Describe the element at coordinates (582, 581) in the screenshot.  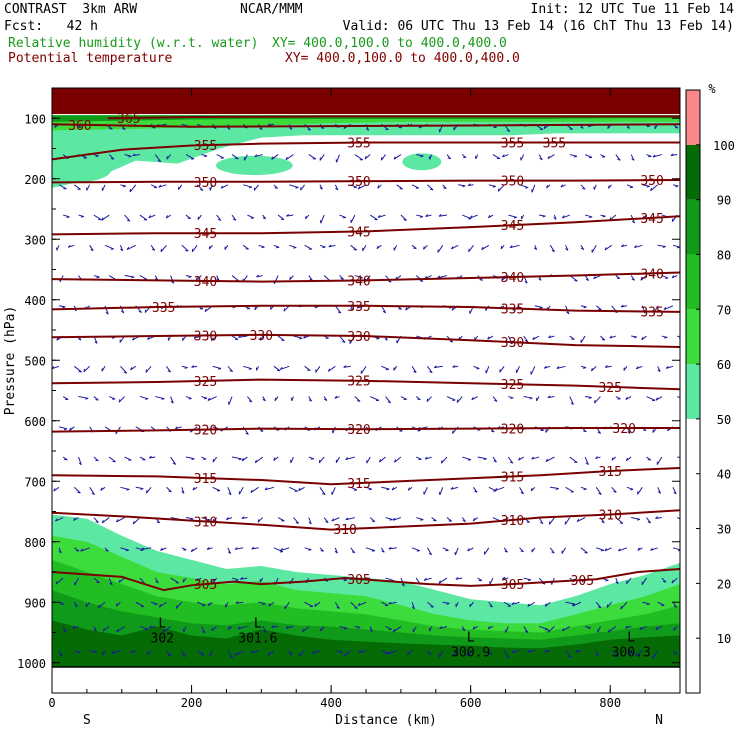
I see `theta-label: 305` at that location.